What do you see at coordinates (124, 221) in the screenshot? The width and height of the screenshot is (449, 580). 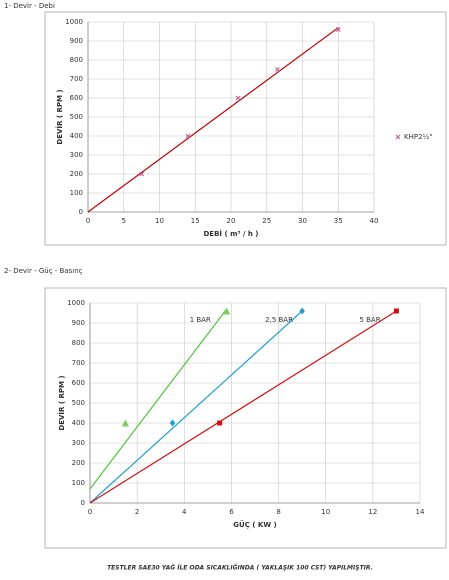 I see `x-tick-label: 5` at bounding box center [124, 221].